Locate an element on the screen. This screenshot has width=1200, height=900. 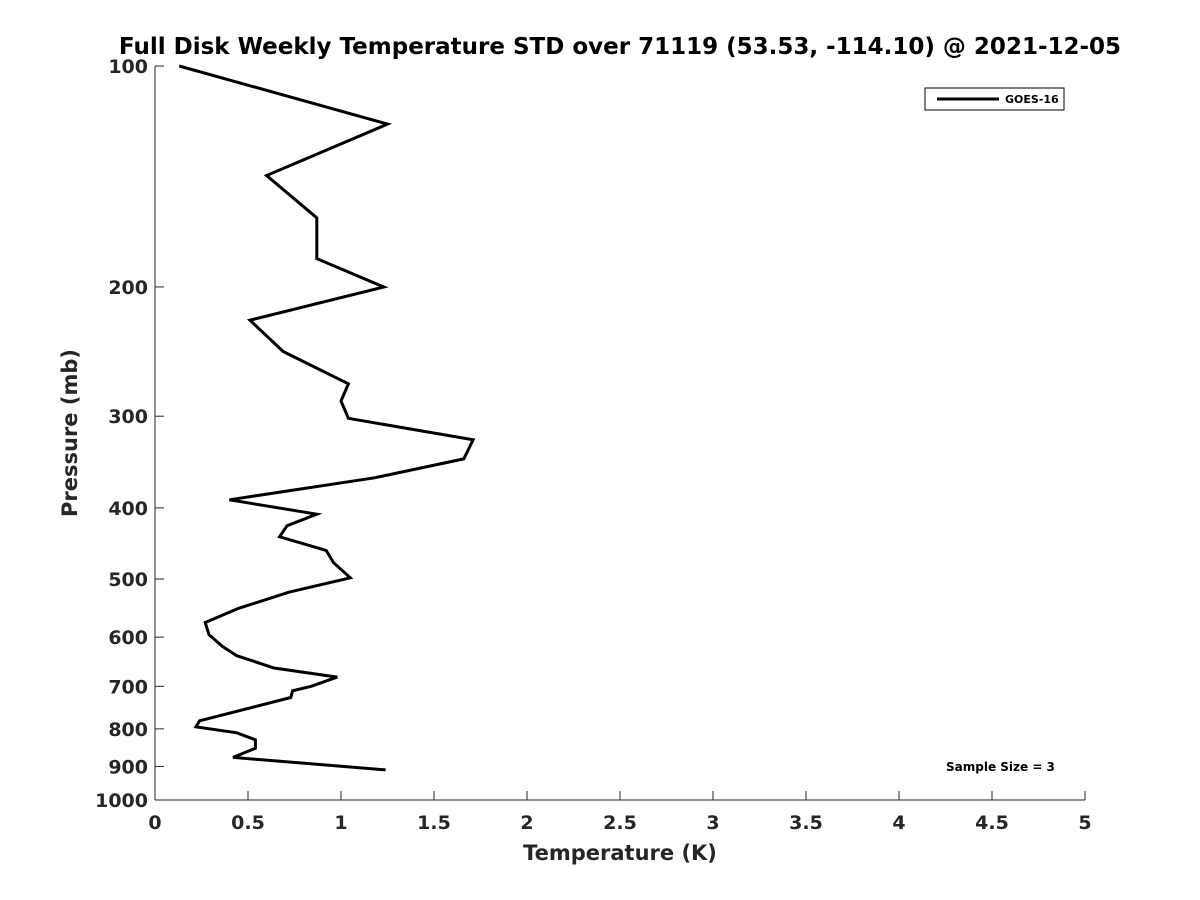
y-tick-label: 700 is located at coordinates (128, 687).